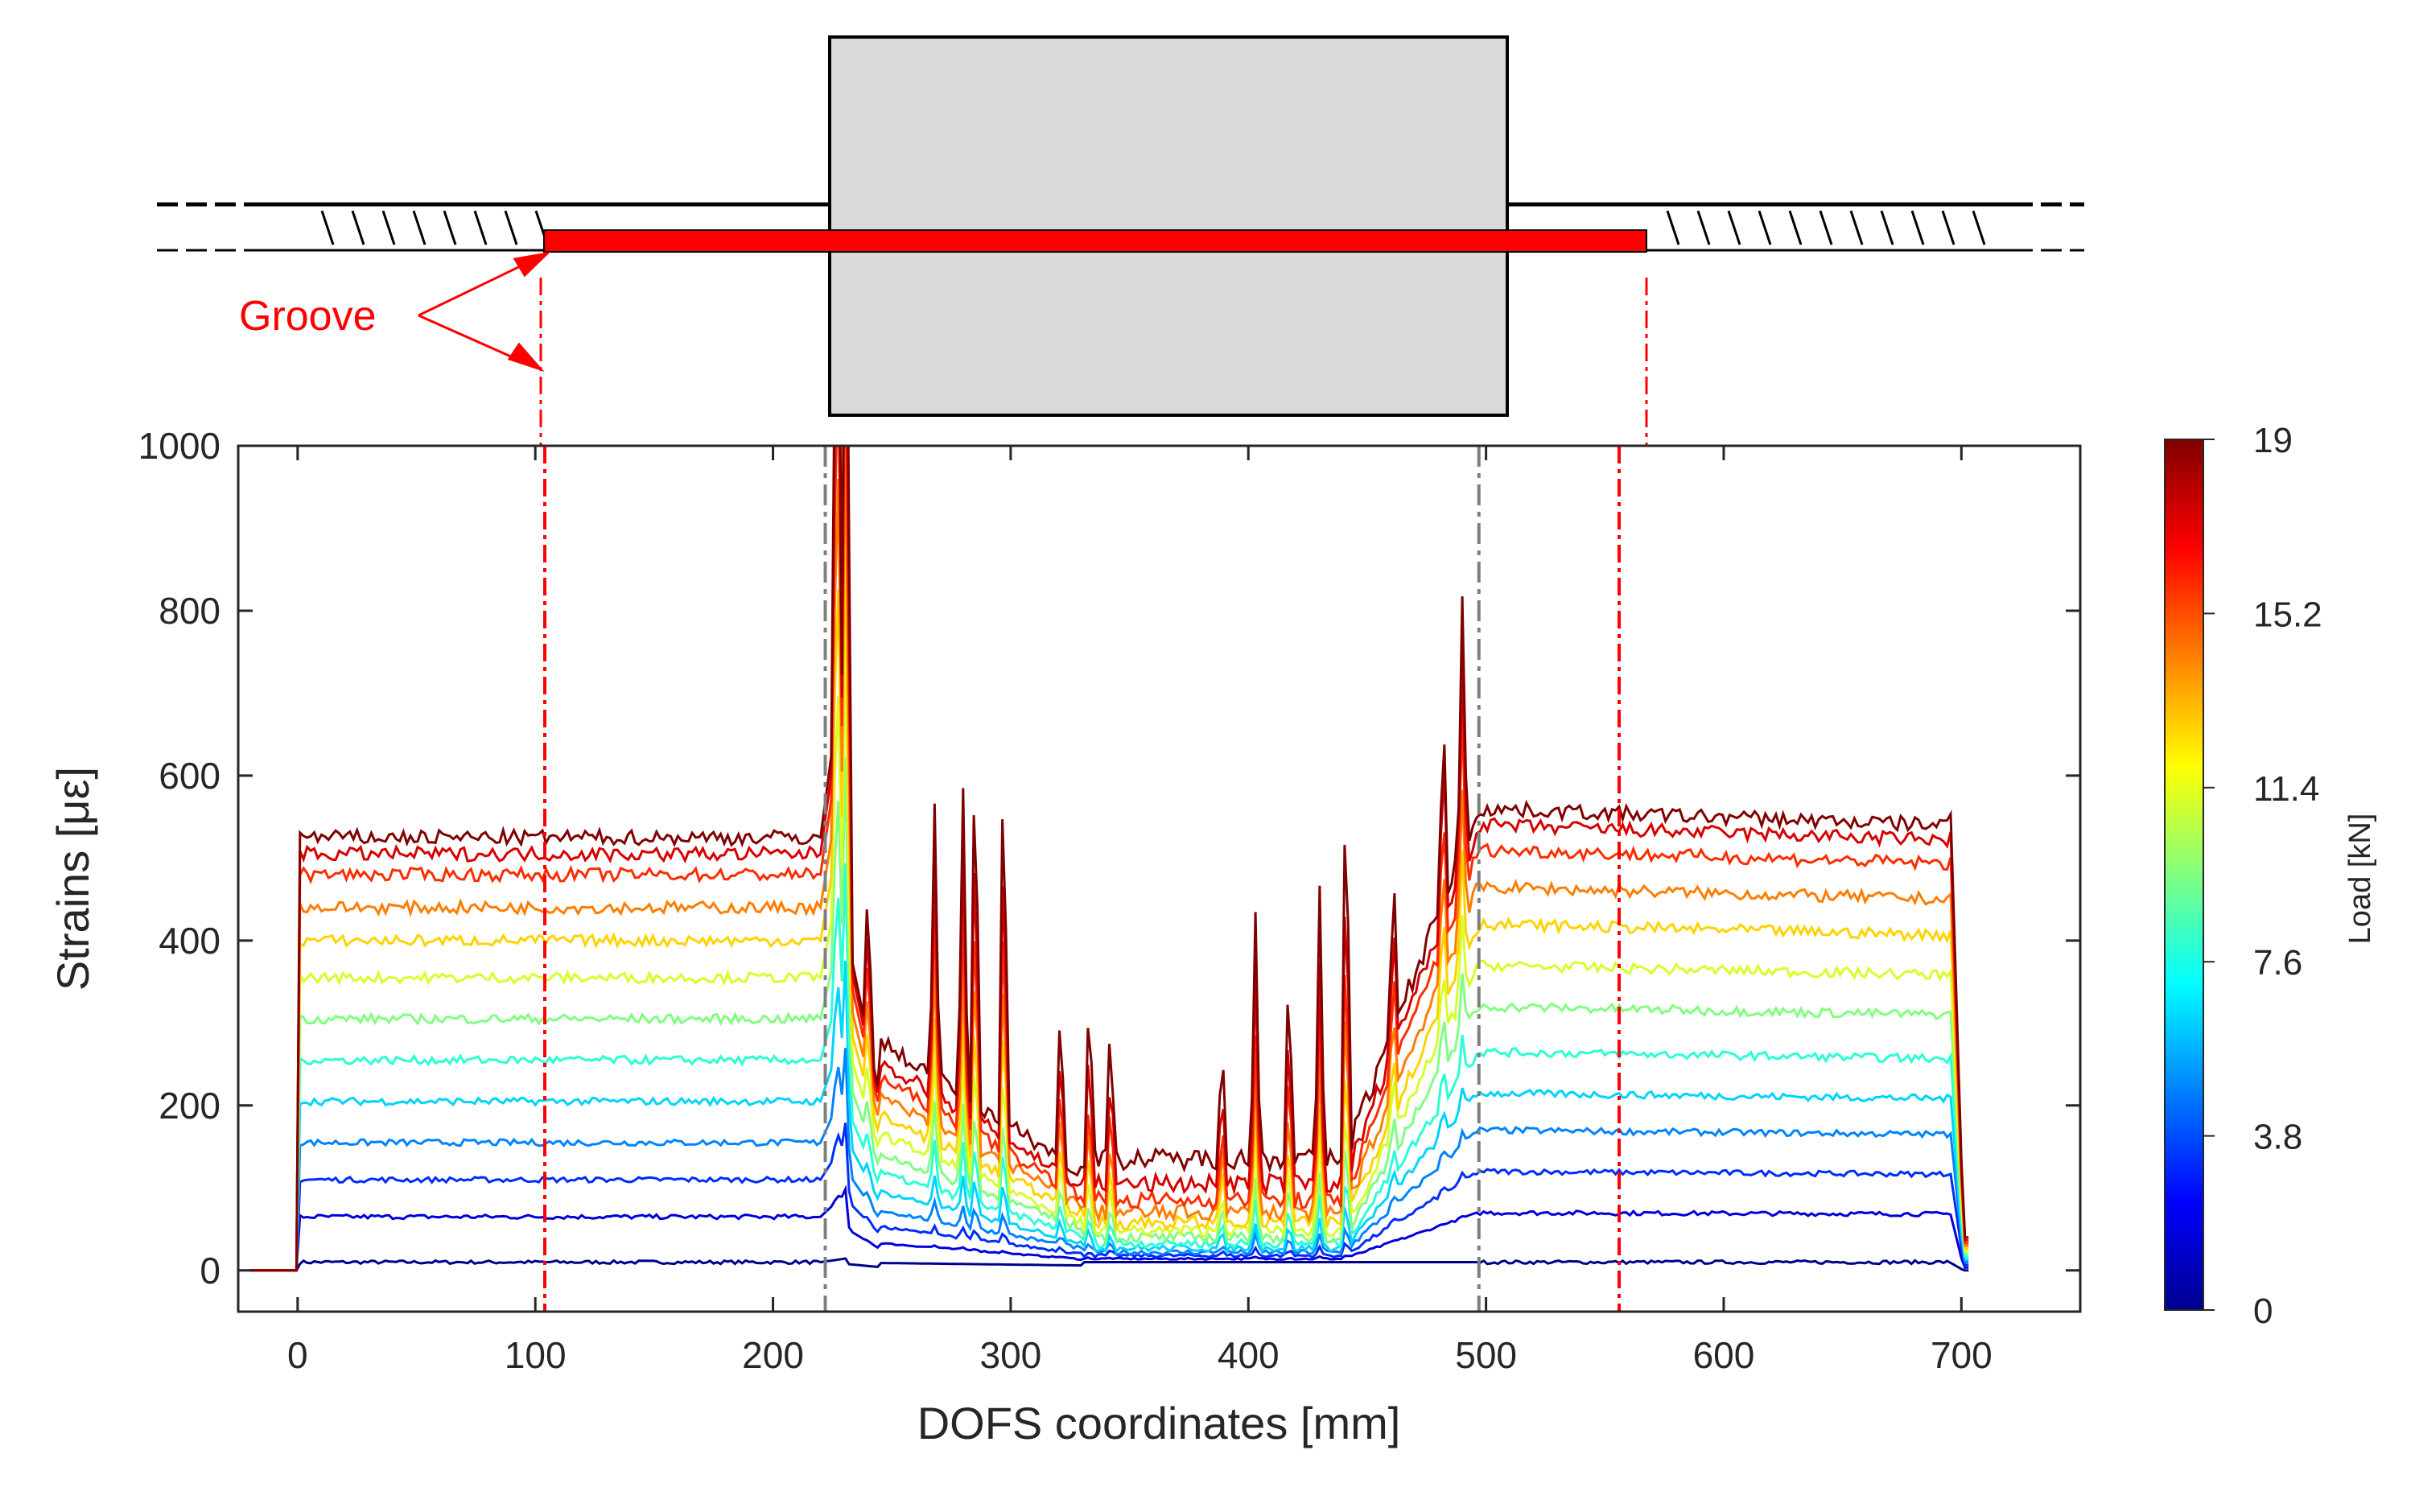 Image resolution: width=2415 pixels, height=1512 pixels. What do you see at coordinates (1962, 1355) in the screenshot?
I see `x-tick-label: 700` at bounding box center [1962, 1355].